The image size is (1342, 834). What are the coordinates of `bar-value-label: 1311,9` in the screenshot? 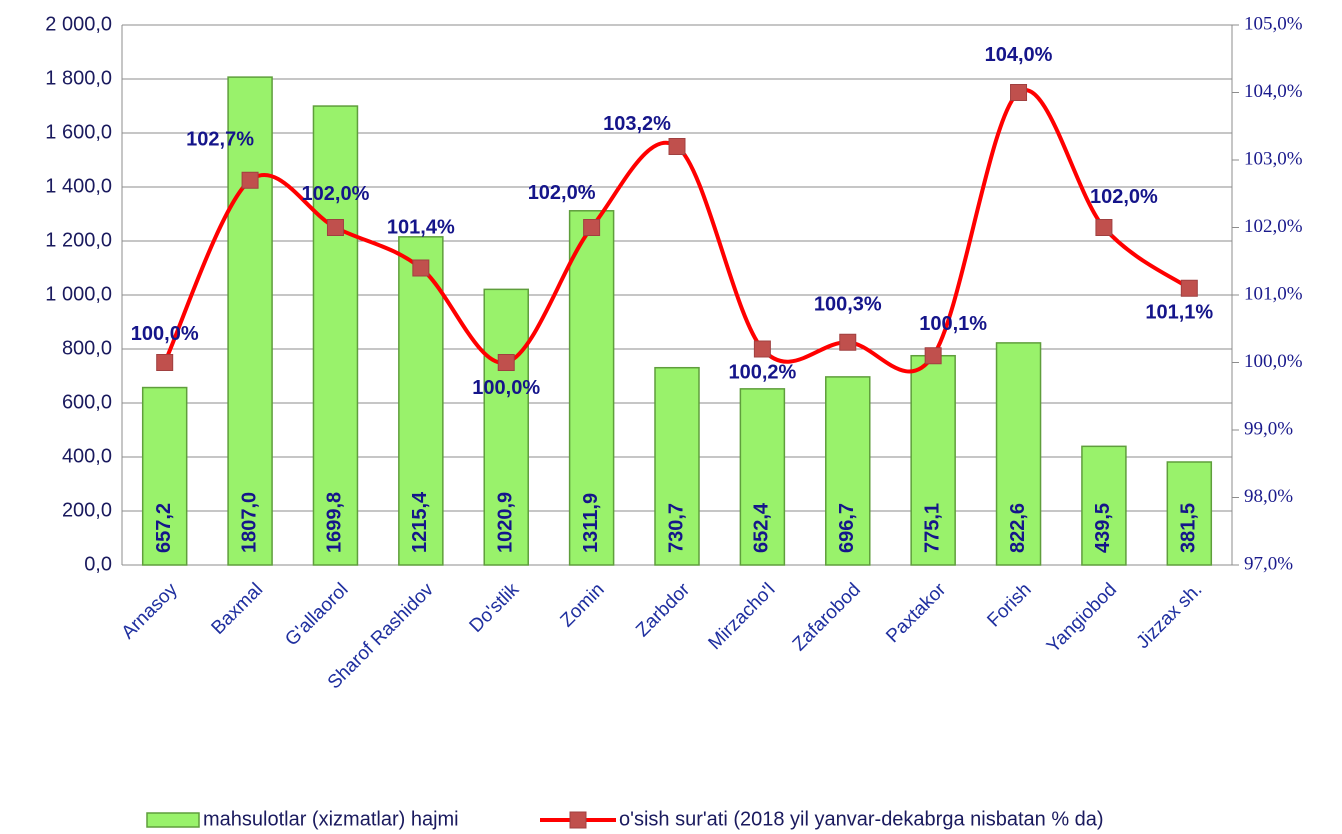 It's located at (591, 523).